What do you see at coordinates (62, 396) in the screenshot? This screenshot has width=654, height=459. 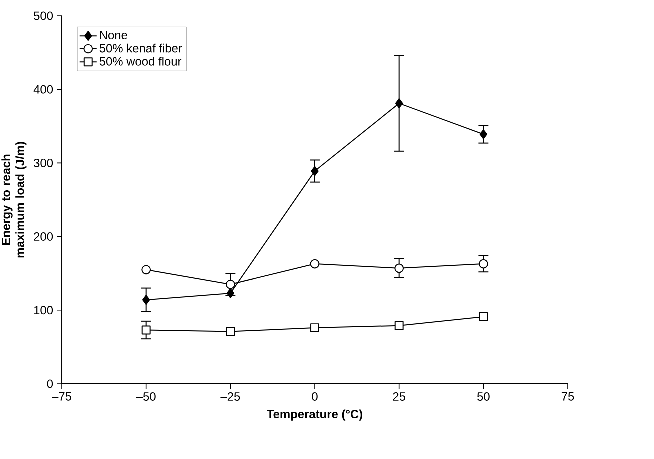 I see `x-tick-label: –75` at bounding box center [62, 396].